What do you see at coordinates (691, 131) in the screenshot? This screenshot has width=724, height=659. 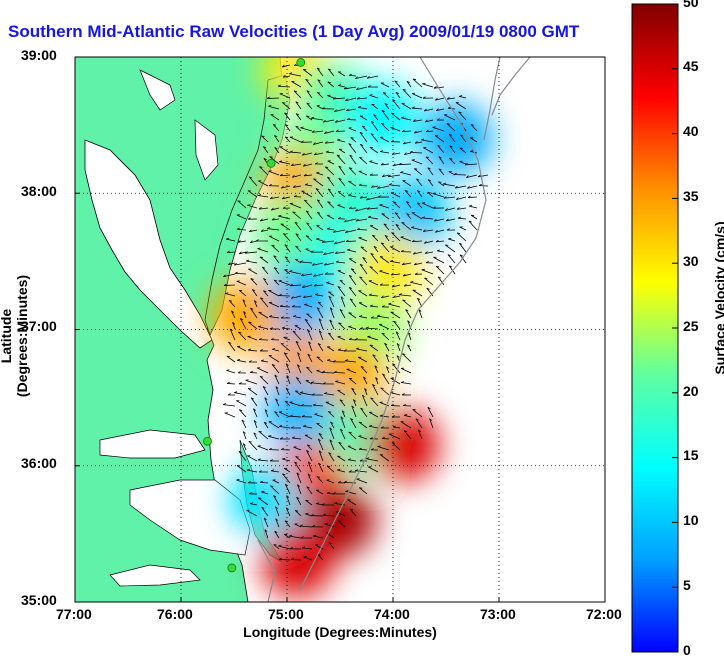 I see `colorbar-tick-label: 40` at bounding box center [691, 131].